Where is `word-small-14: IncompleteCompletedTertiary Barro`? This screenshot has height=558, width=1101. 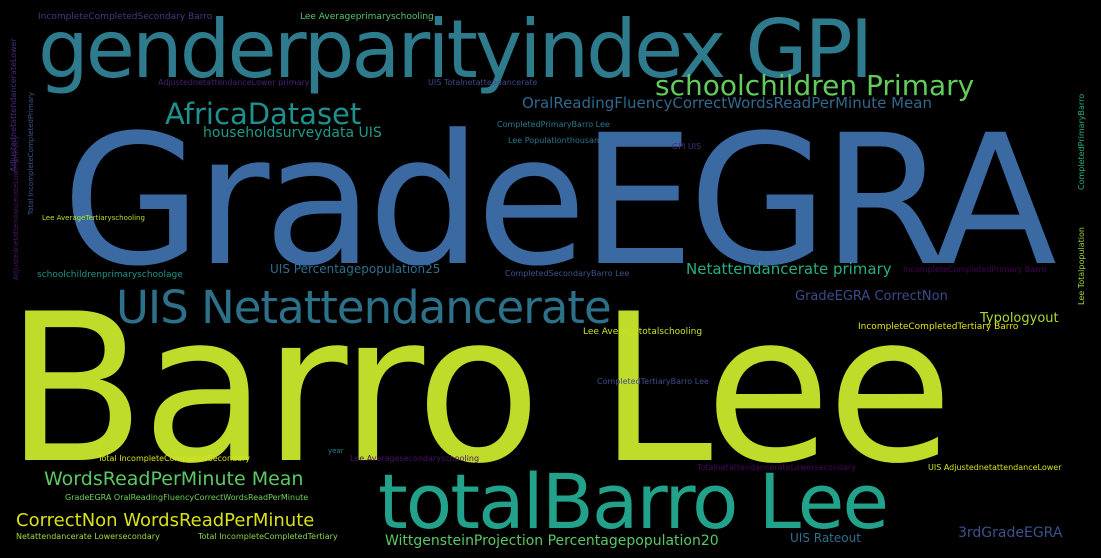 word-small-14: IncompleteCompletedTertiary Barro is located at coordinates (938, 327).